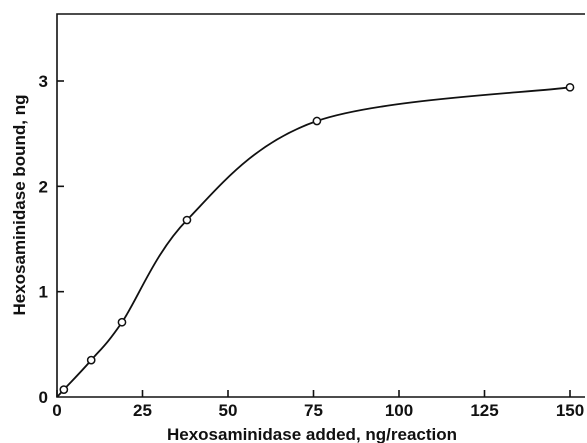  I want to click on y-tick-label: 0, so click(43, 397).